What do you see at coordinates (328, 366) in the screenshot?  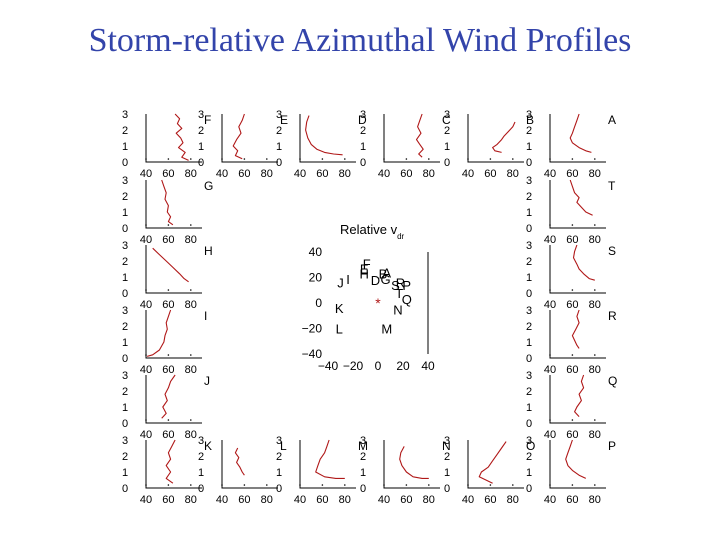 I see `center-x-tick: −40` at bounding box center [328, 366].